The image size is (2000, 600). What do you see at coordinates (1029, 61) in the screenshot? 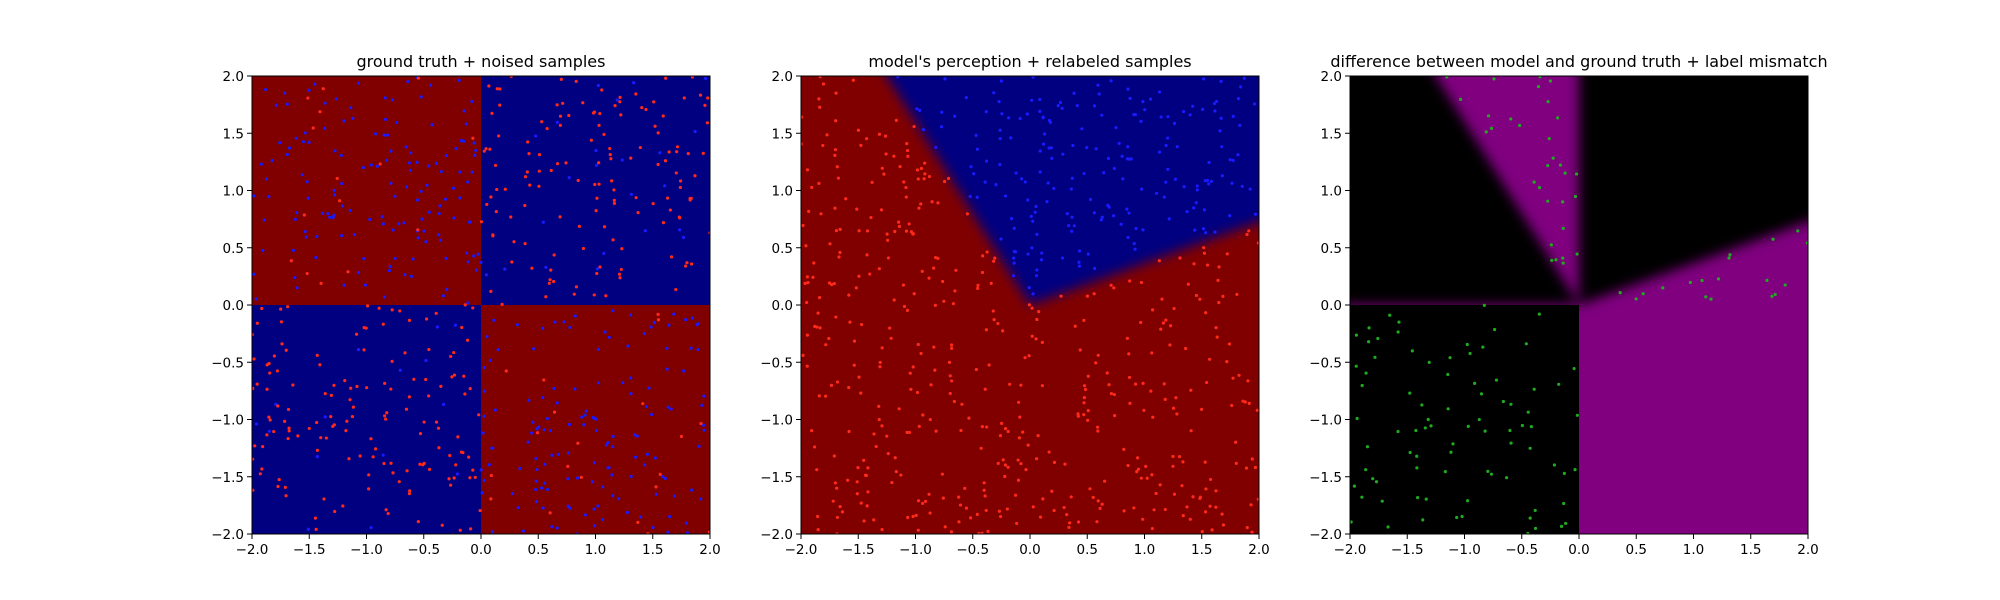
I see `subplot-title: model's perception + relabeled samples` at bounding box center [1029, 61].